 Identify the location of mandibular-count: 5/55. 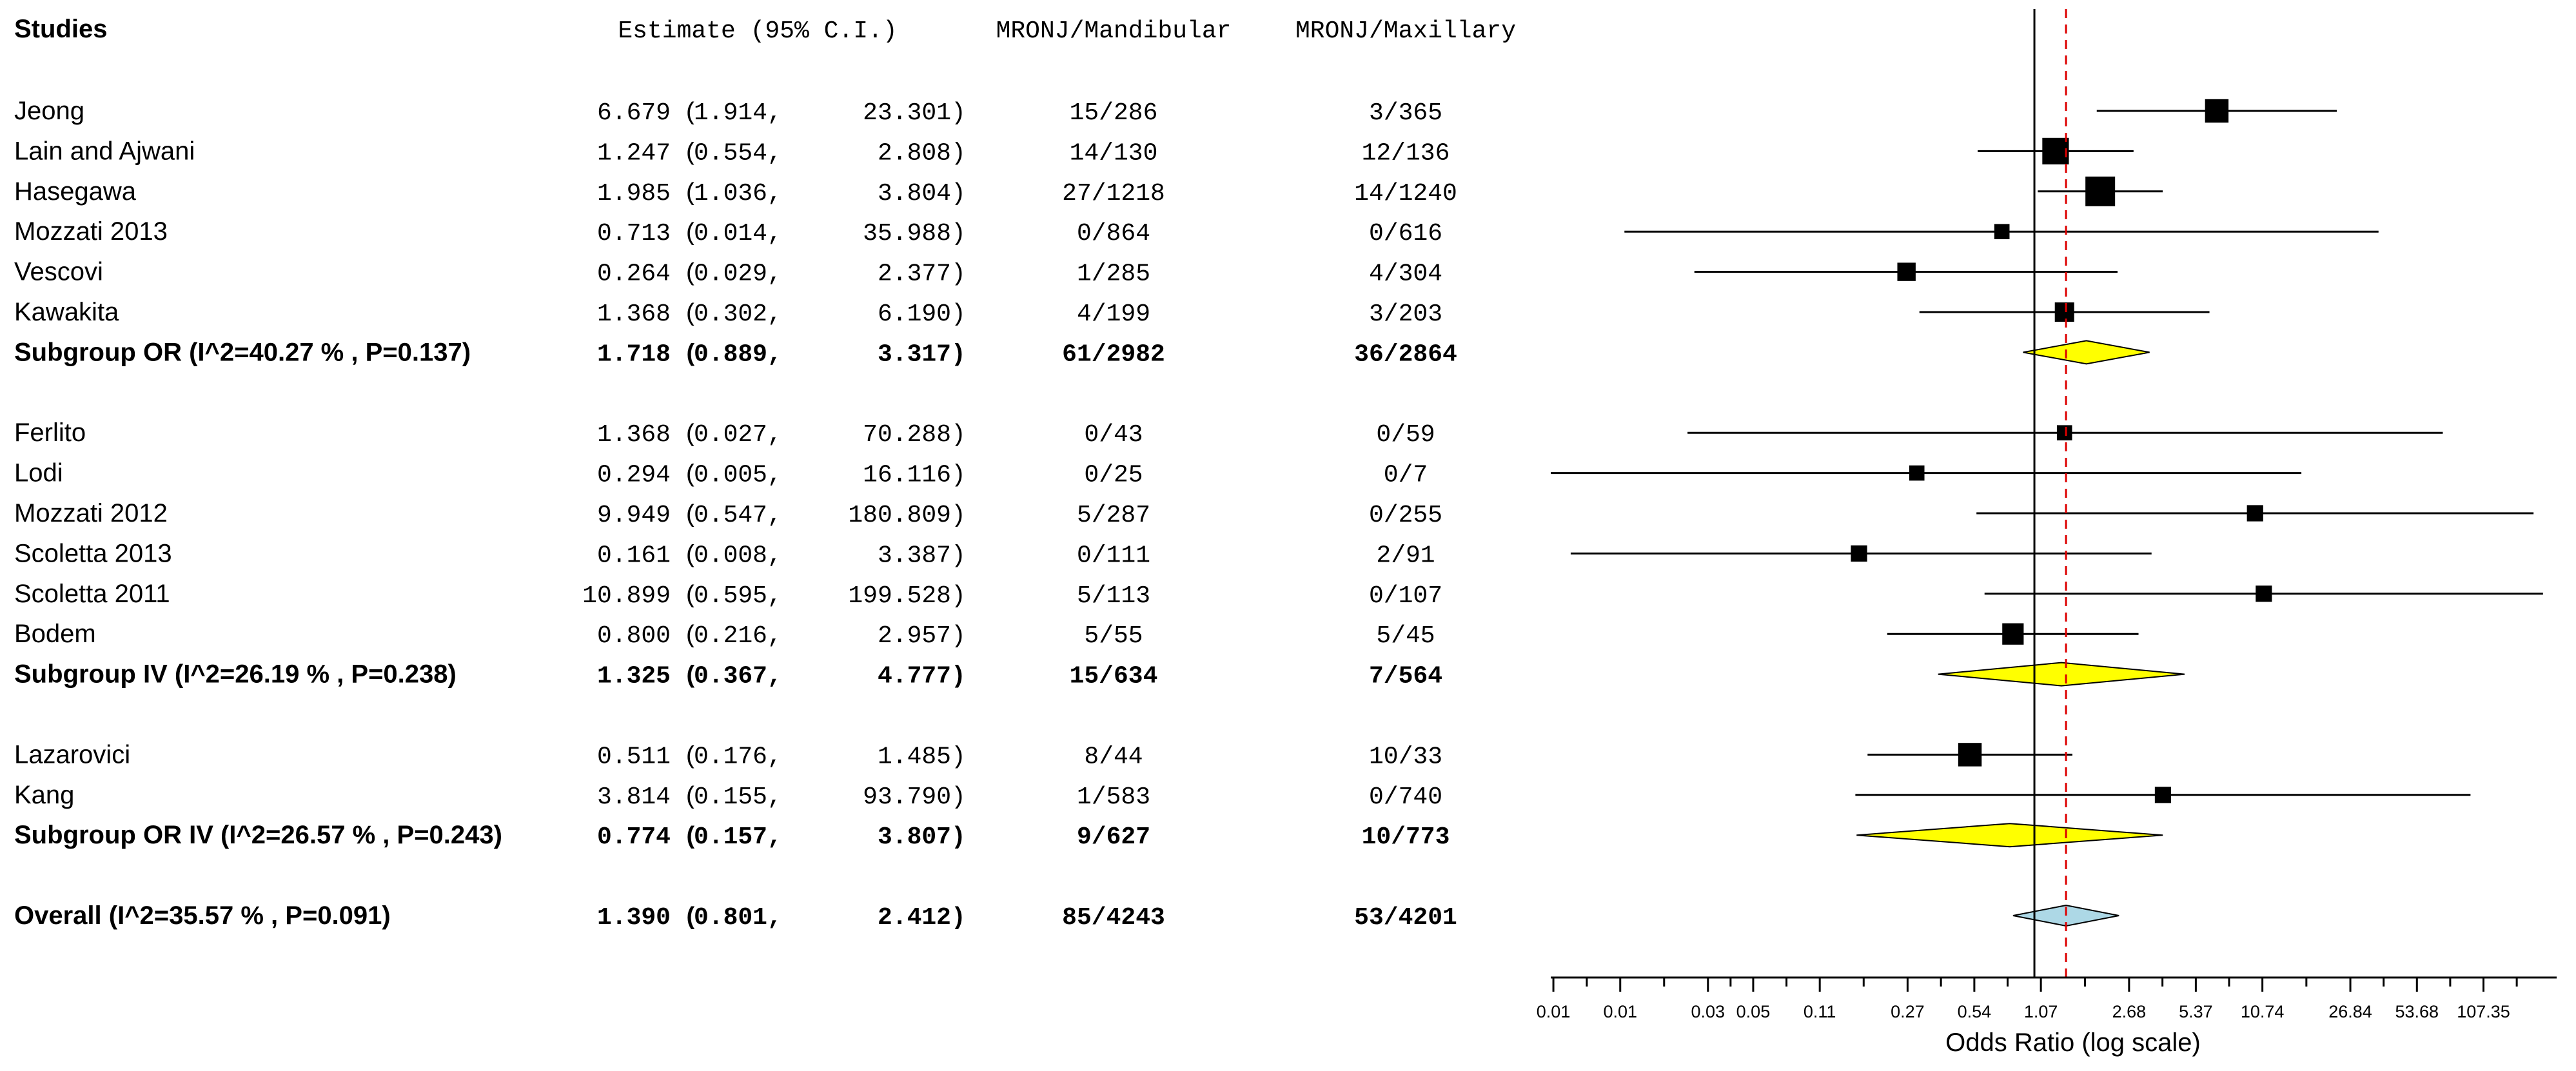
(1113, 636).